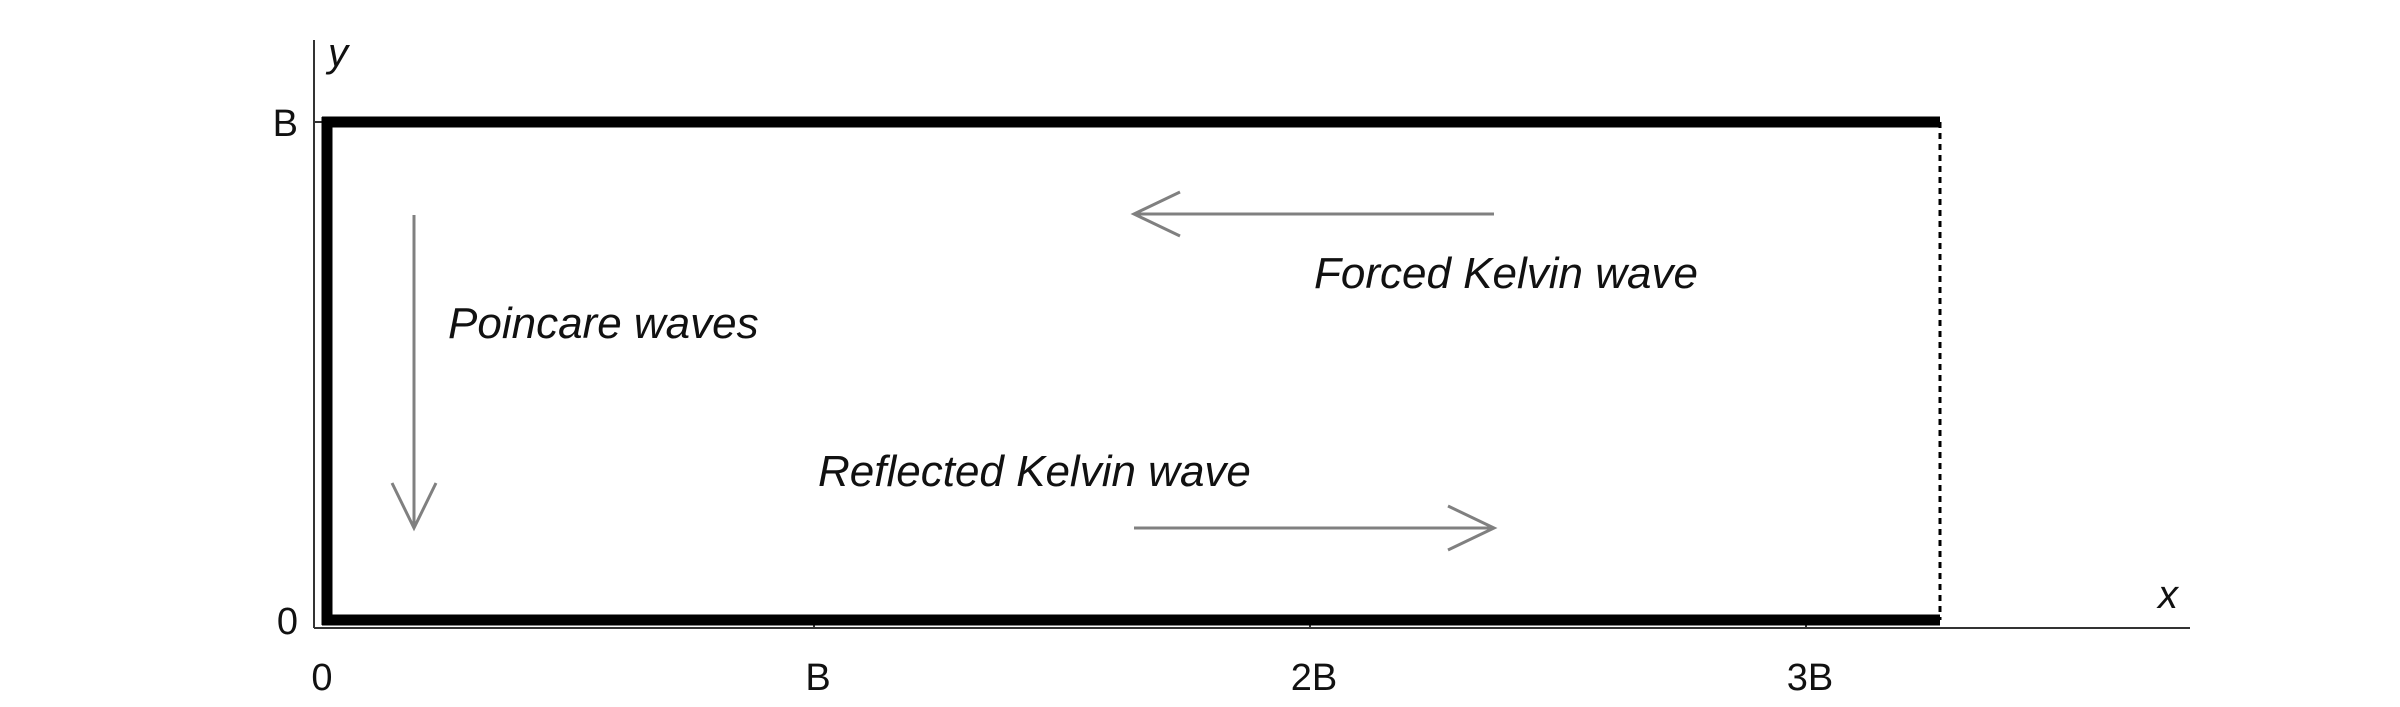 Image resolution: width=2400 pixels, height=707 pixels. What do you see at coordinates (603, 323) in the screenshot?
I see `poincare-waves-label: Poincare waves` at bounding box center [603, 323].